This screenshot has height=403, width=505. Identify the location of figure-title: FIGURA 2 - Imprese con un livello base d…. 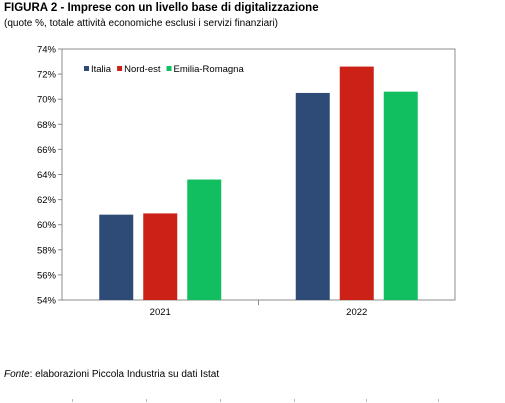
(161, 8).